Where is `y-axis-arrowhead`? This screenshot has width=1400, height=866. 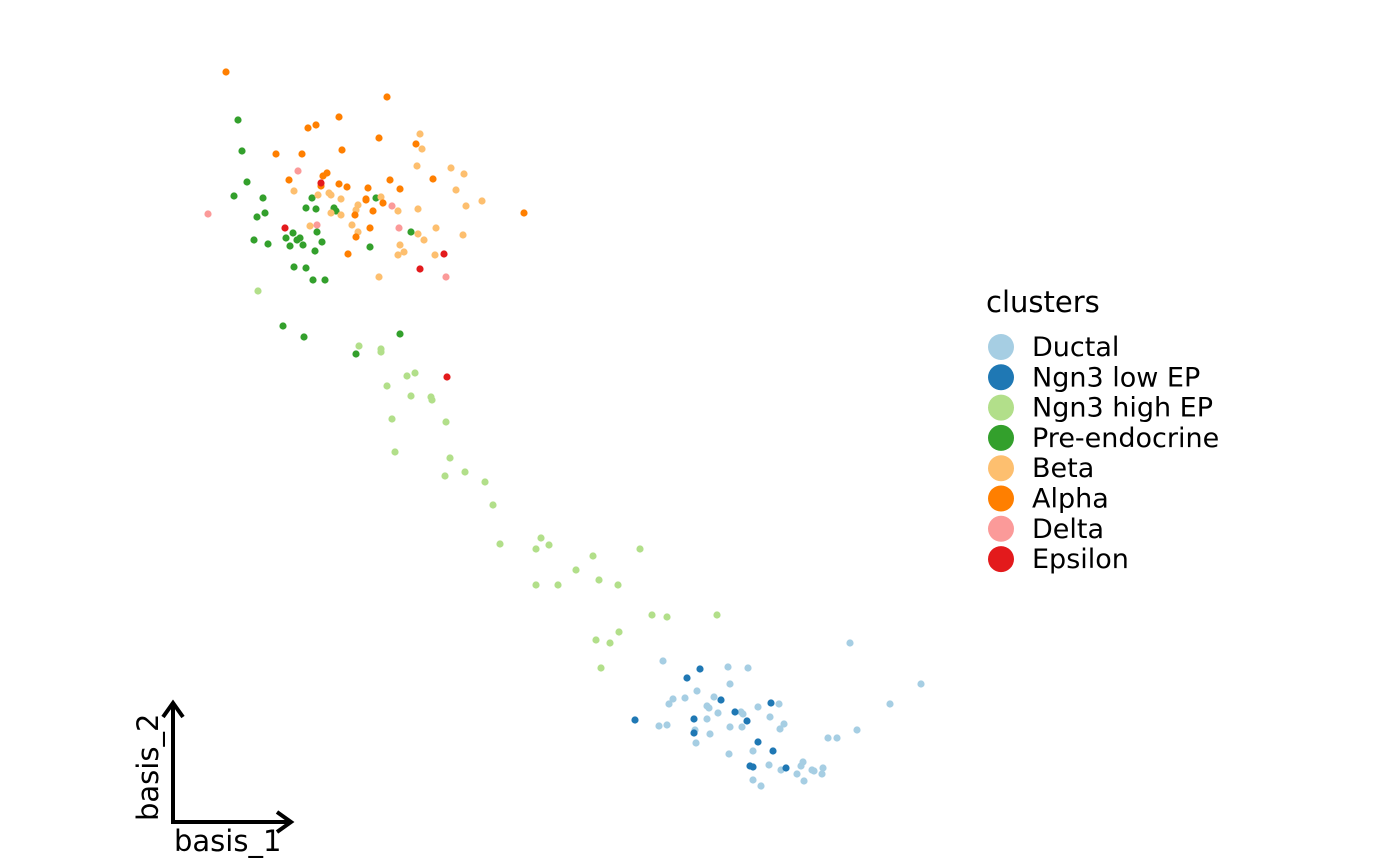 y-axis-arrowhead is located at coordinates (173, 709).